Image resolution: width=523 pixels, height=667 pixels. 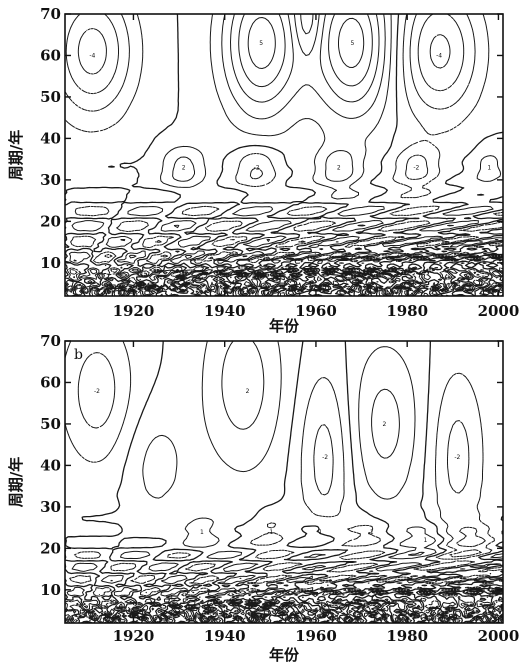 What do you see at coordinates (78, 355) in the screenshot?
I see `panel-label: b` at bounding box center [78, 355].